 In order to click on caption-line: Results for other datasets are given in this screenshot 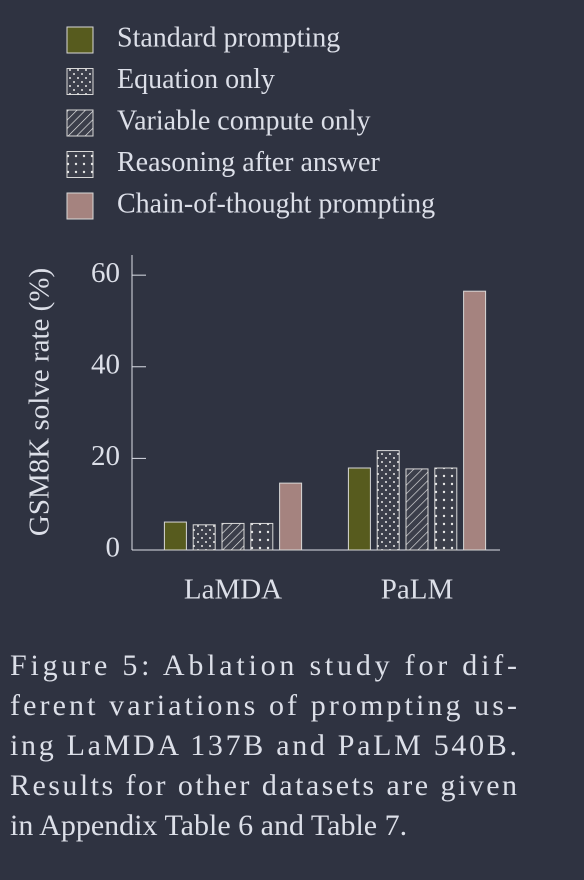, I will do `click(263, 785)`.